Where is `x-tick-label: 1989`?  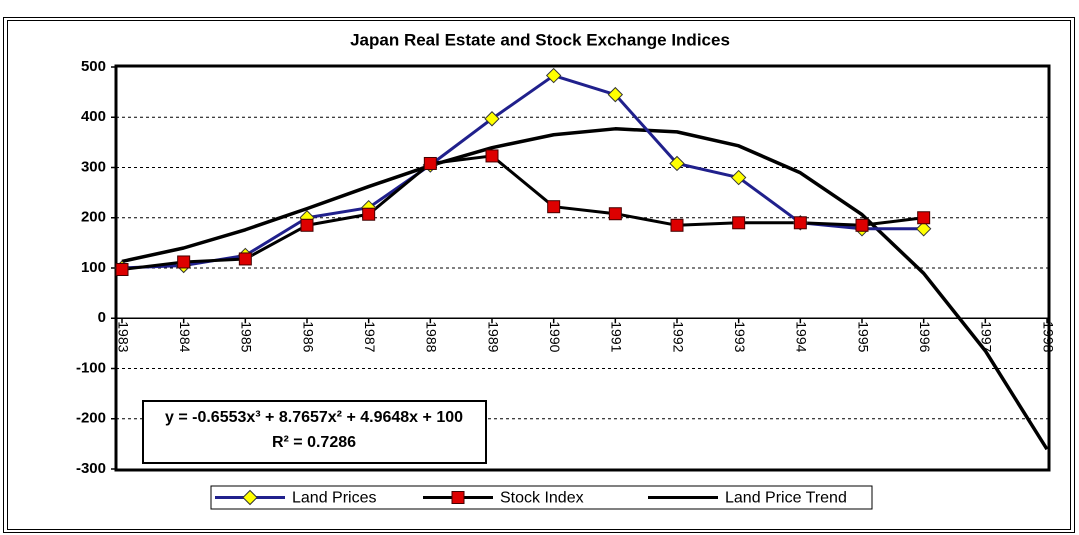
x-tick-label: 1989 is located at coordinates (493, 336).